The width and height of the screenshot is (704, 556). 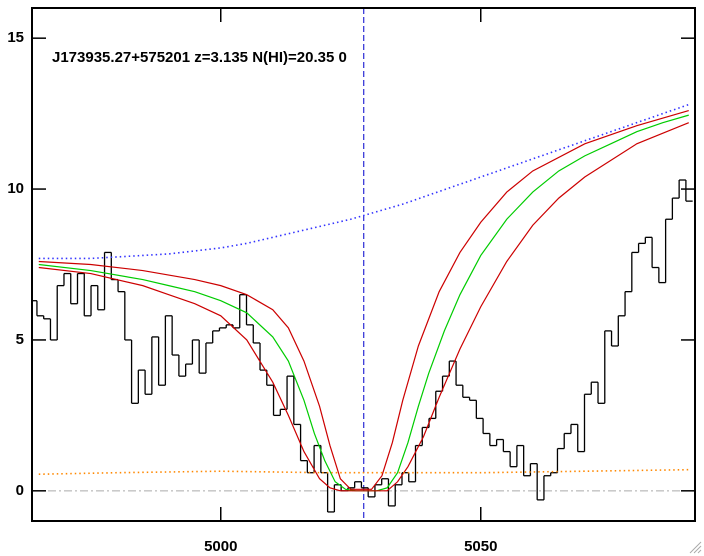 What do you see at coordinates (363, 472) in the screenshot?
I see `curve` at bounding box center [363, 472].